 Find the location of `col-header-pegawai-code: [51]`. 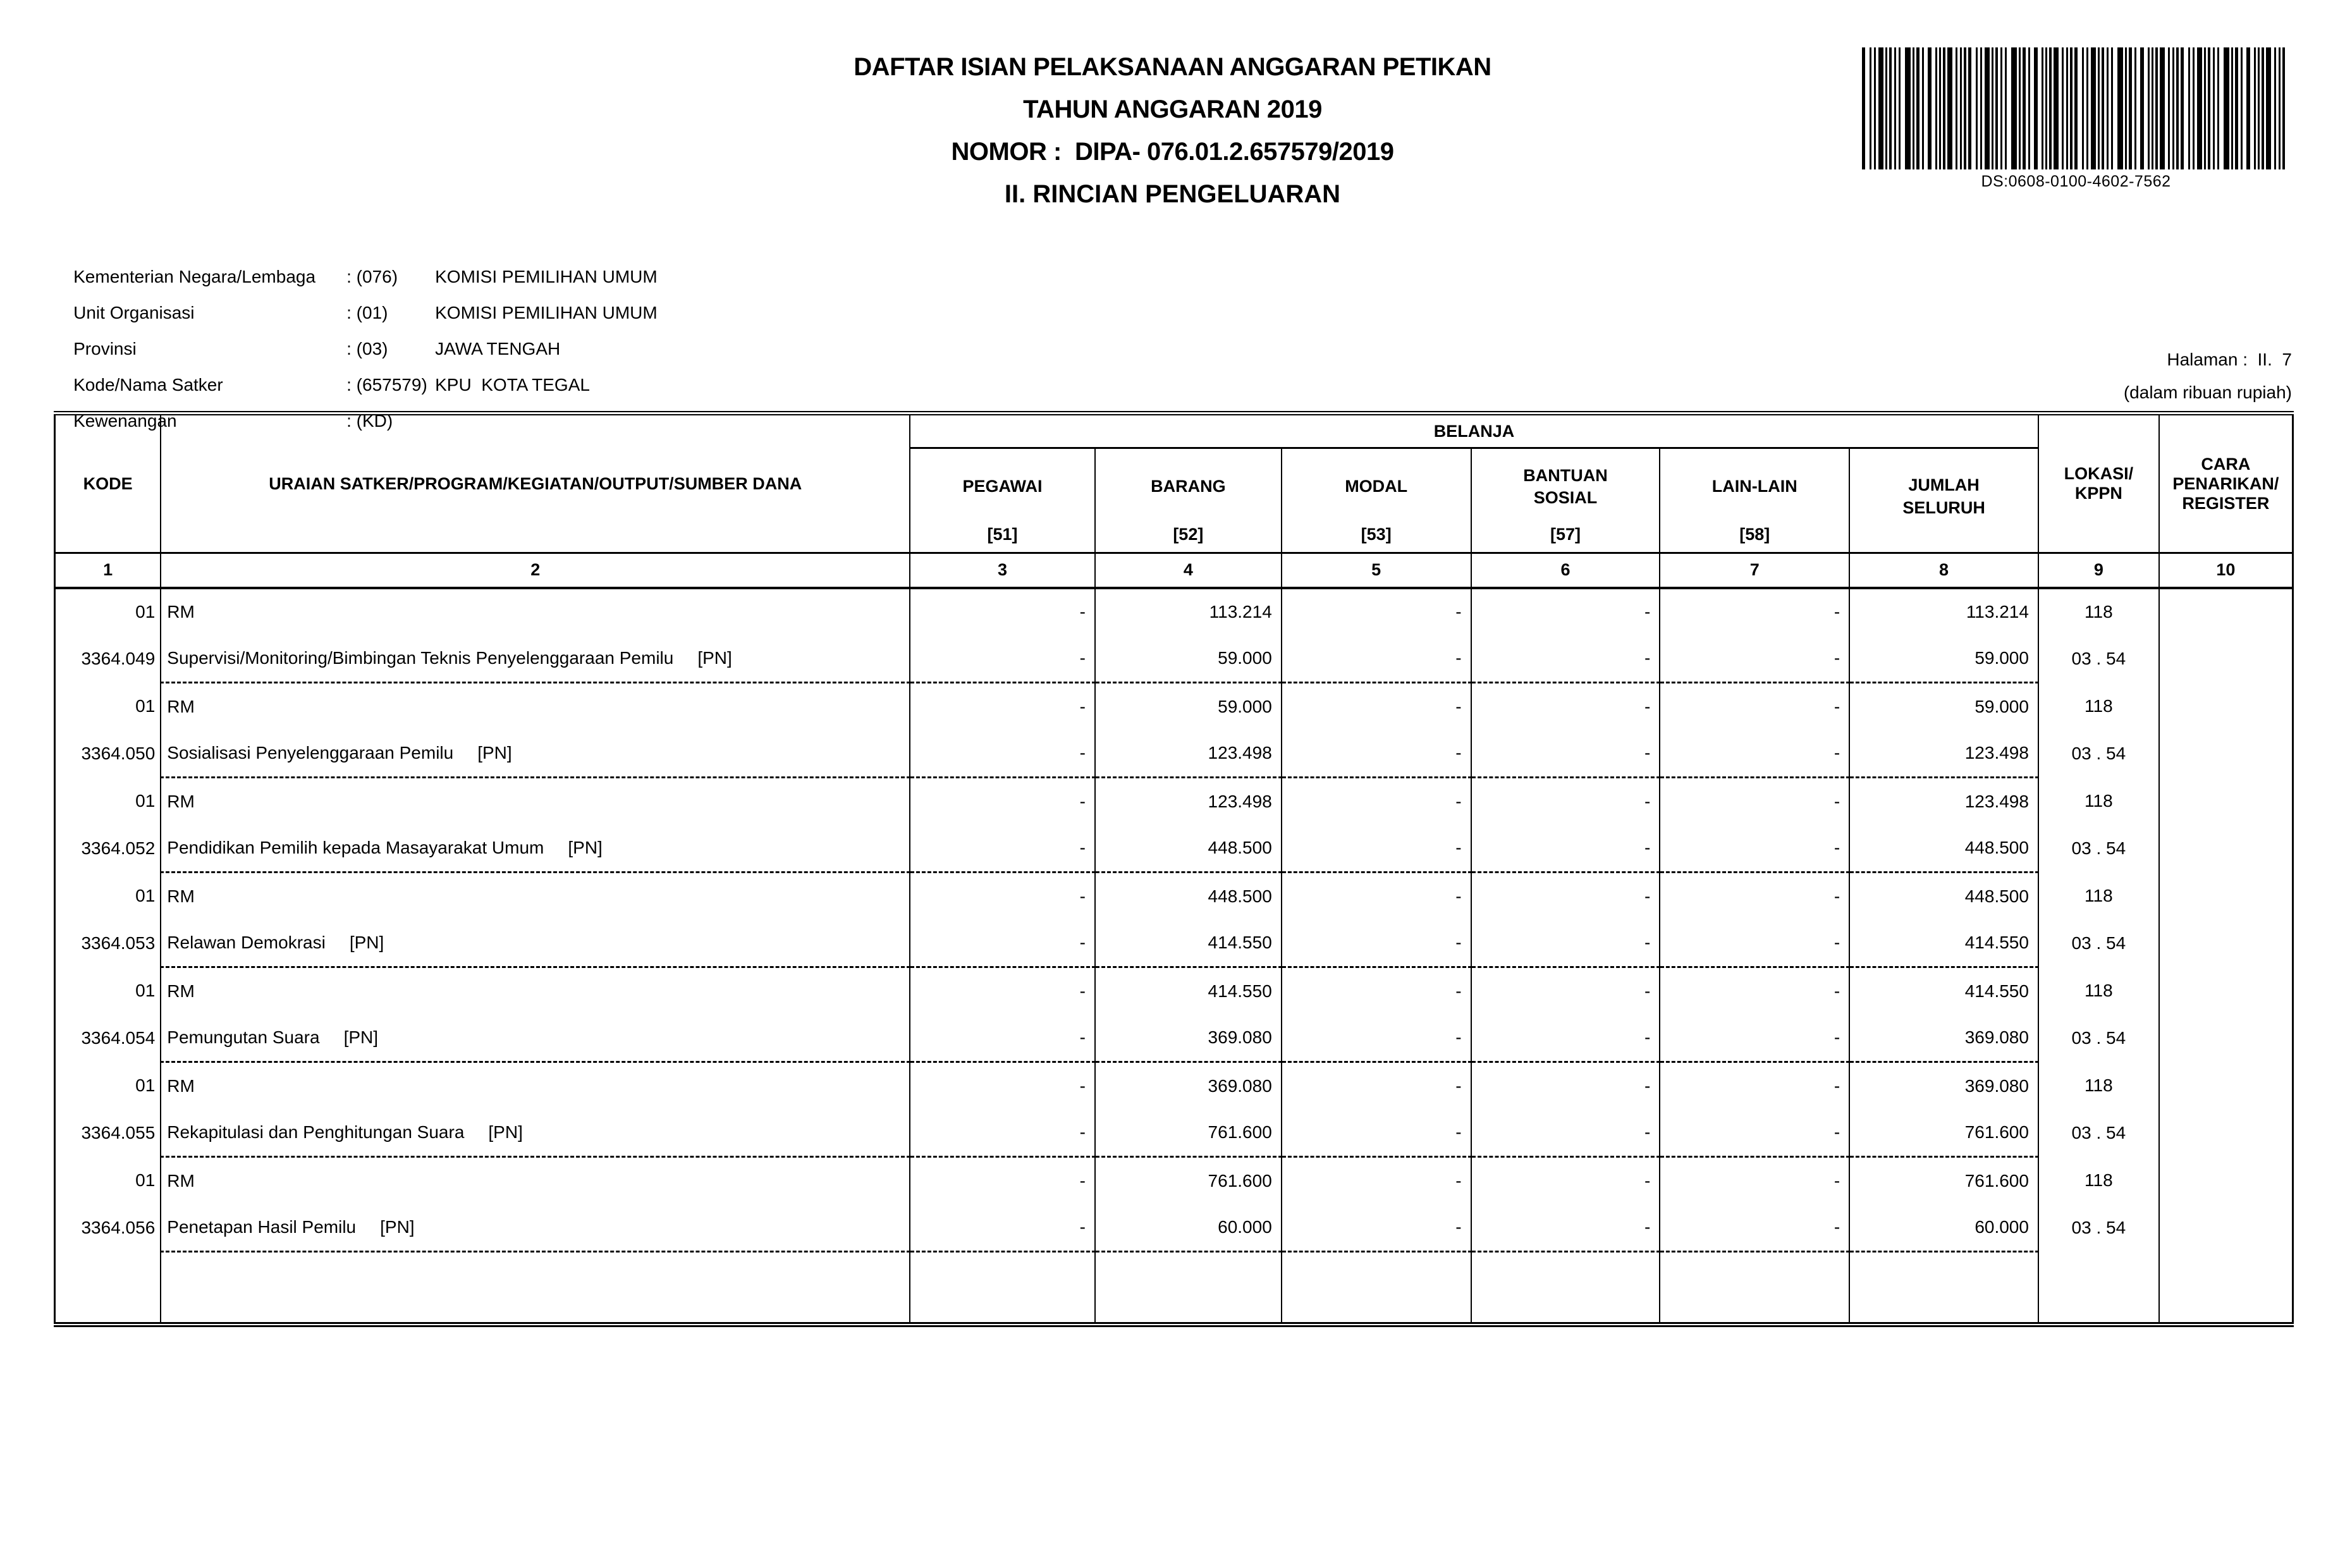

col-header-pegawai-code: [51] is located at coordinates (1002, 534).